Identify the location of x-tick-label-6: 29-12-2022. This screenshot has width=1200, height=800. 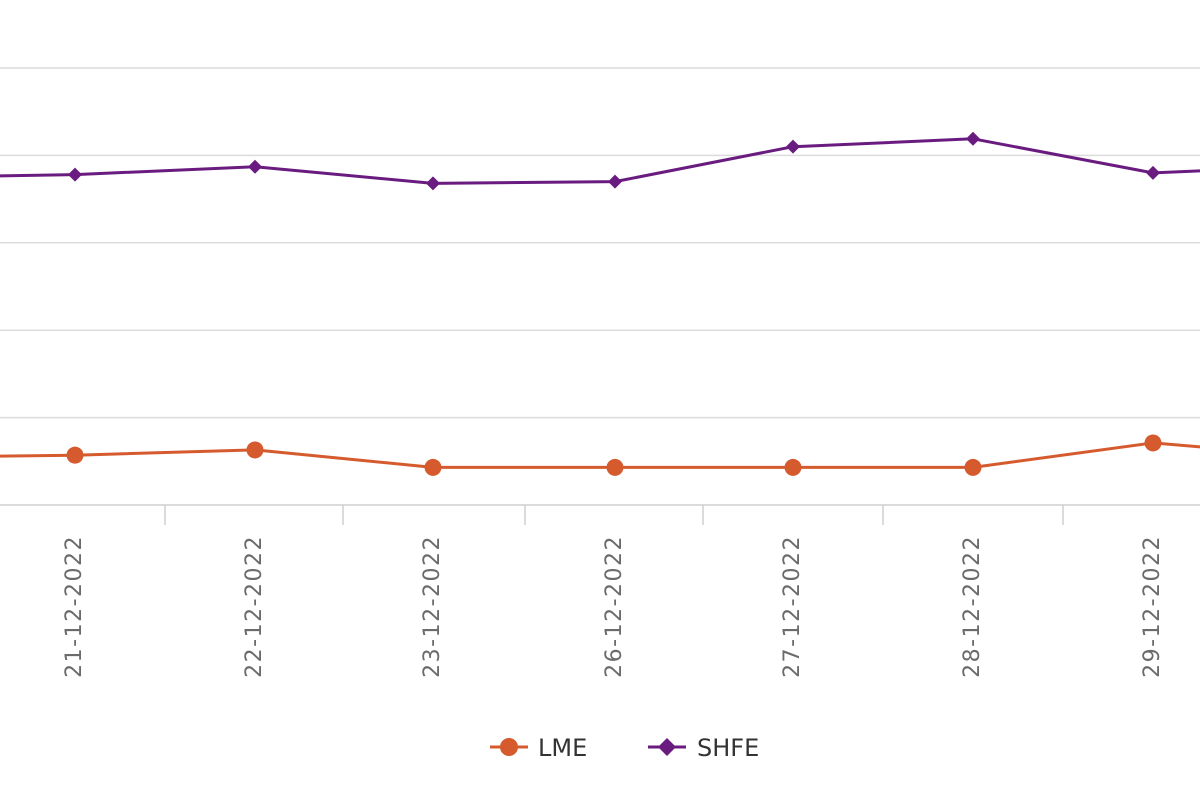
(1152, 606).